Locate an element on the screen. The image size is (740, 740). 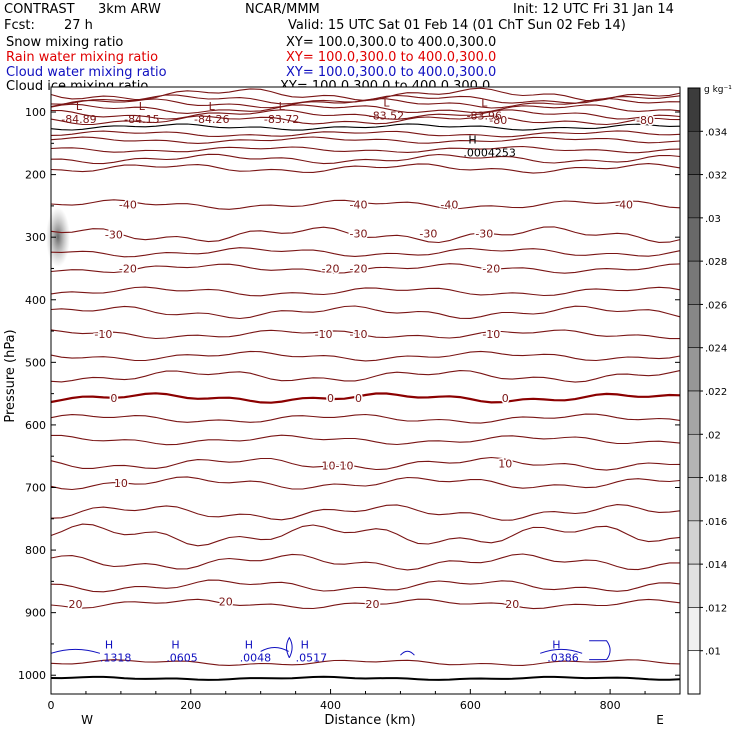
high-value: .0004253 is located at coordinates (489, 152).